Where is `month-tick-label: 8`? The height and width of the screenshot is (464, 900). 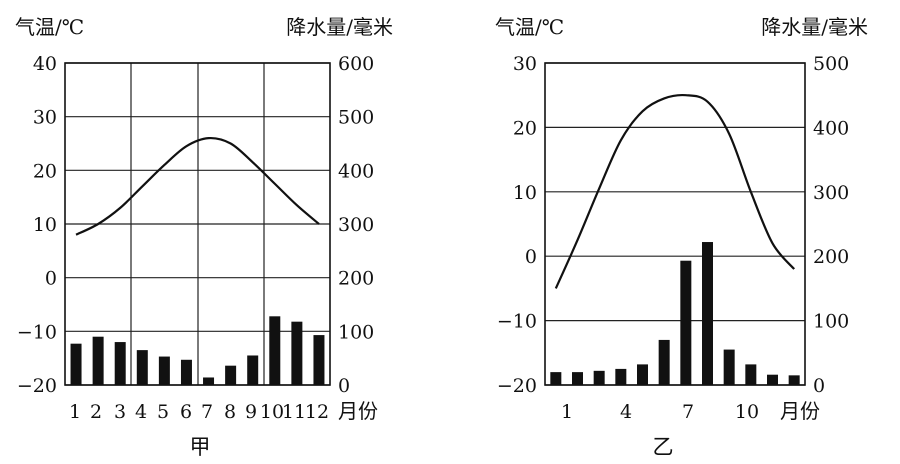 month-tick-label: 8 is located at coordinates (230, 412).